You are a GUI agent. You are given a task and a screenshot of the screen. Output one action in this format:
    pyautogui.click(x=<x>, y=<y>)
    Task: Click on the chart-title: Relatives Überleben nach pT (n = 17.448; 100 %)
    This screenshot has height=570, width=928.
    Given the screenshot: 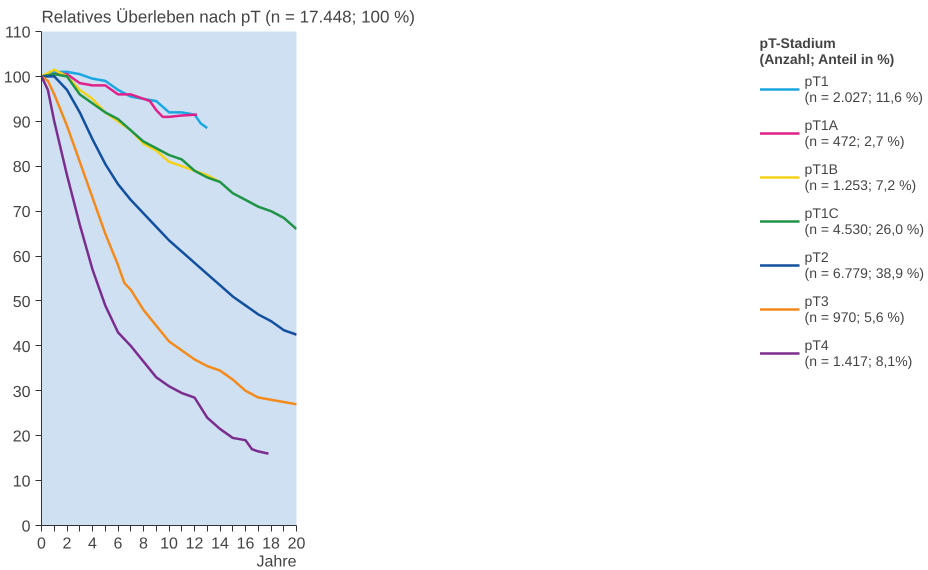 What is the action you would take?
    pyautogui.click(x=228, y=17)
    